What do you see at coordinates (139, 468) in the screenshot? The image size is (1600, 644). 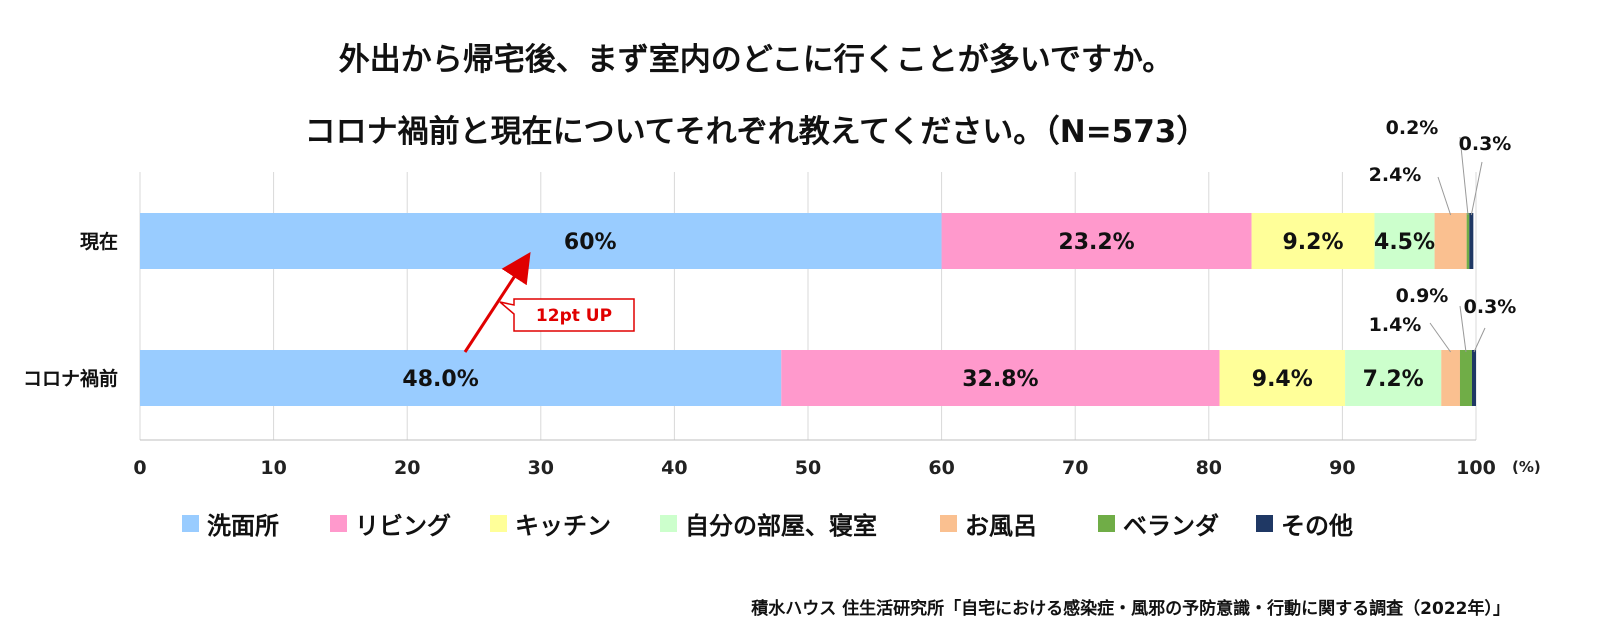 I see `x-tick-label: 0` at bounding box center [139, 468].